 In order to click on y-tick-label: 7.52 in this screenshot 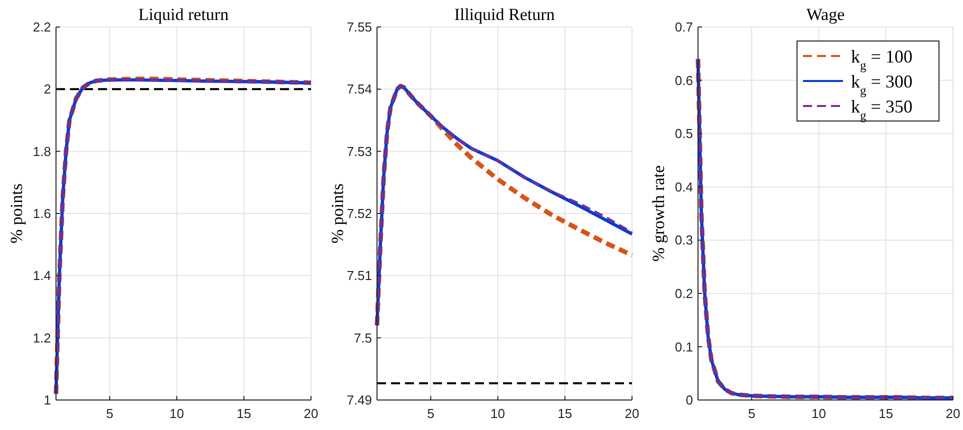, I will do `click(359, 214)`.